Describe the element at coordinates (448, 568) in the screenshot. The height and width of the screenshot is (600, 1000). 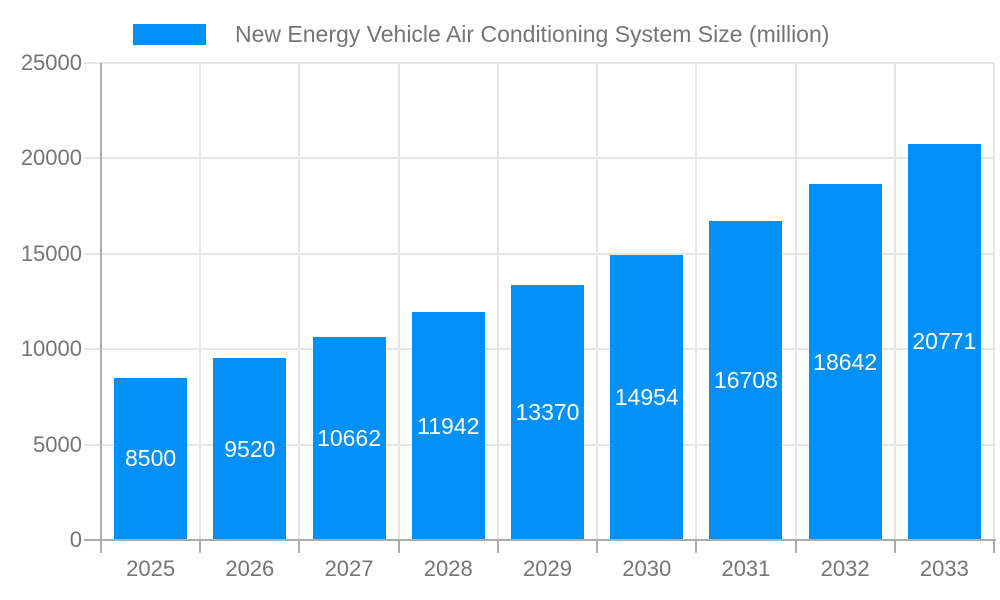
I see `x-axis-tick-label: 2028` at that location.